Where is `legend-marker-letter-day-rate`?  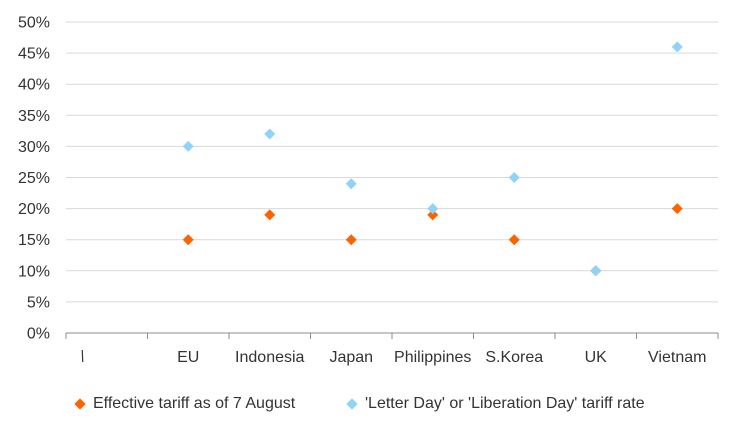
legend-marker-letter-day-rate is located at coordinates (352, 404).